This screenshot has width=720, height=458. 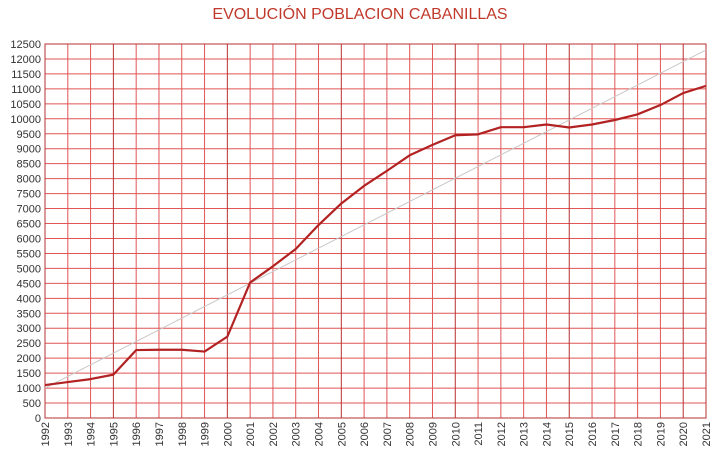 What do you see at coordinates (388, 434) in the screenshot?
I see `x-tick-label: 2007` at bounding box center [388, 434].